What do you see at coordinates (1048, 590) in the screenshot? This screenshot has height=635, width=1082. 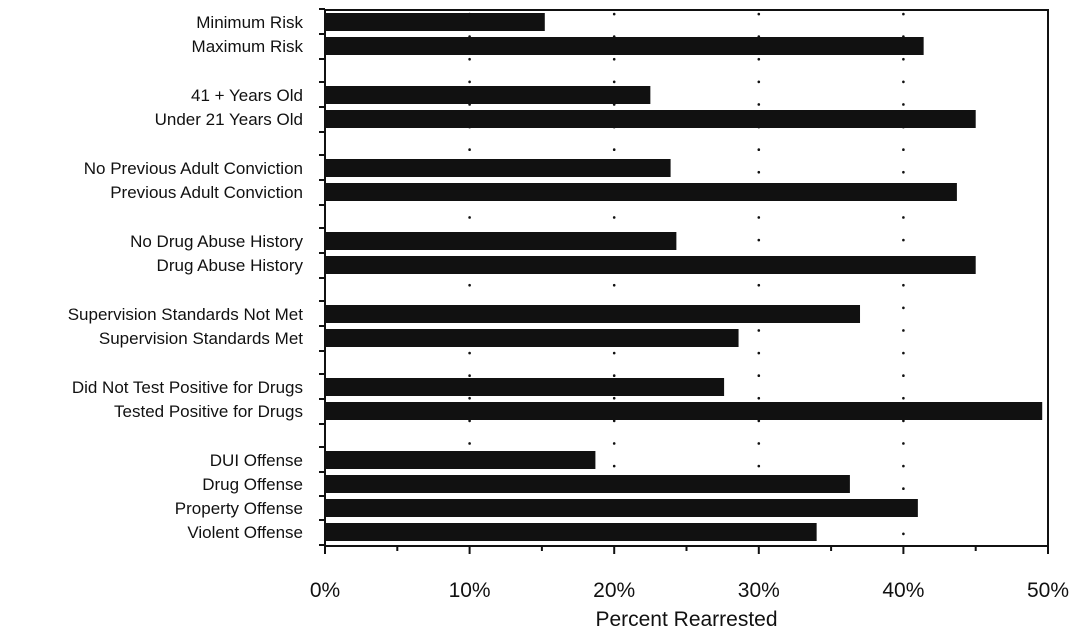 I see `x-tick-label: 50%` at bounding box center [1048, 590].